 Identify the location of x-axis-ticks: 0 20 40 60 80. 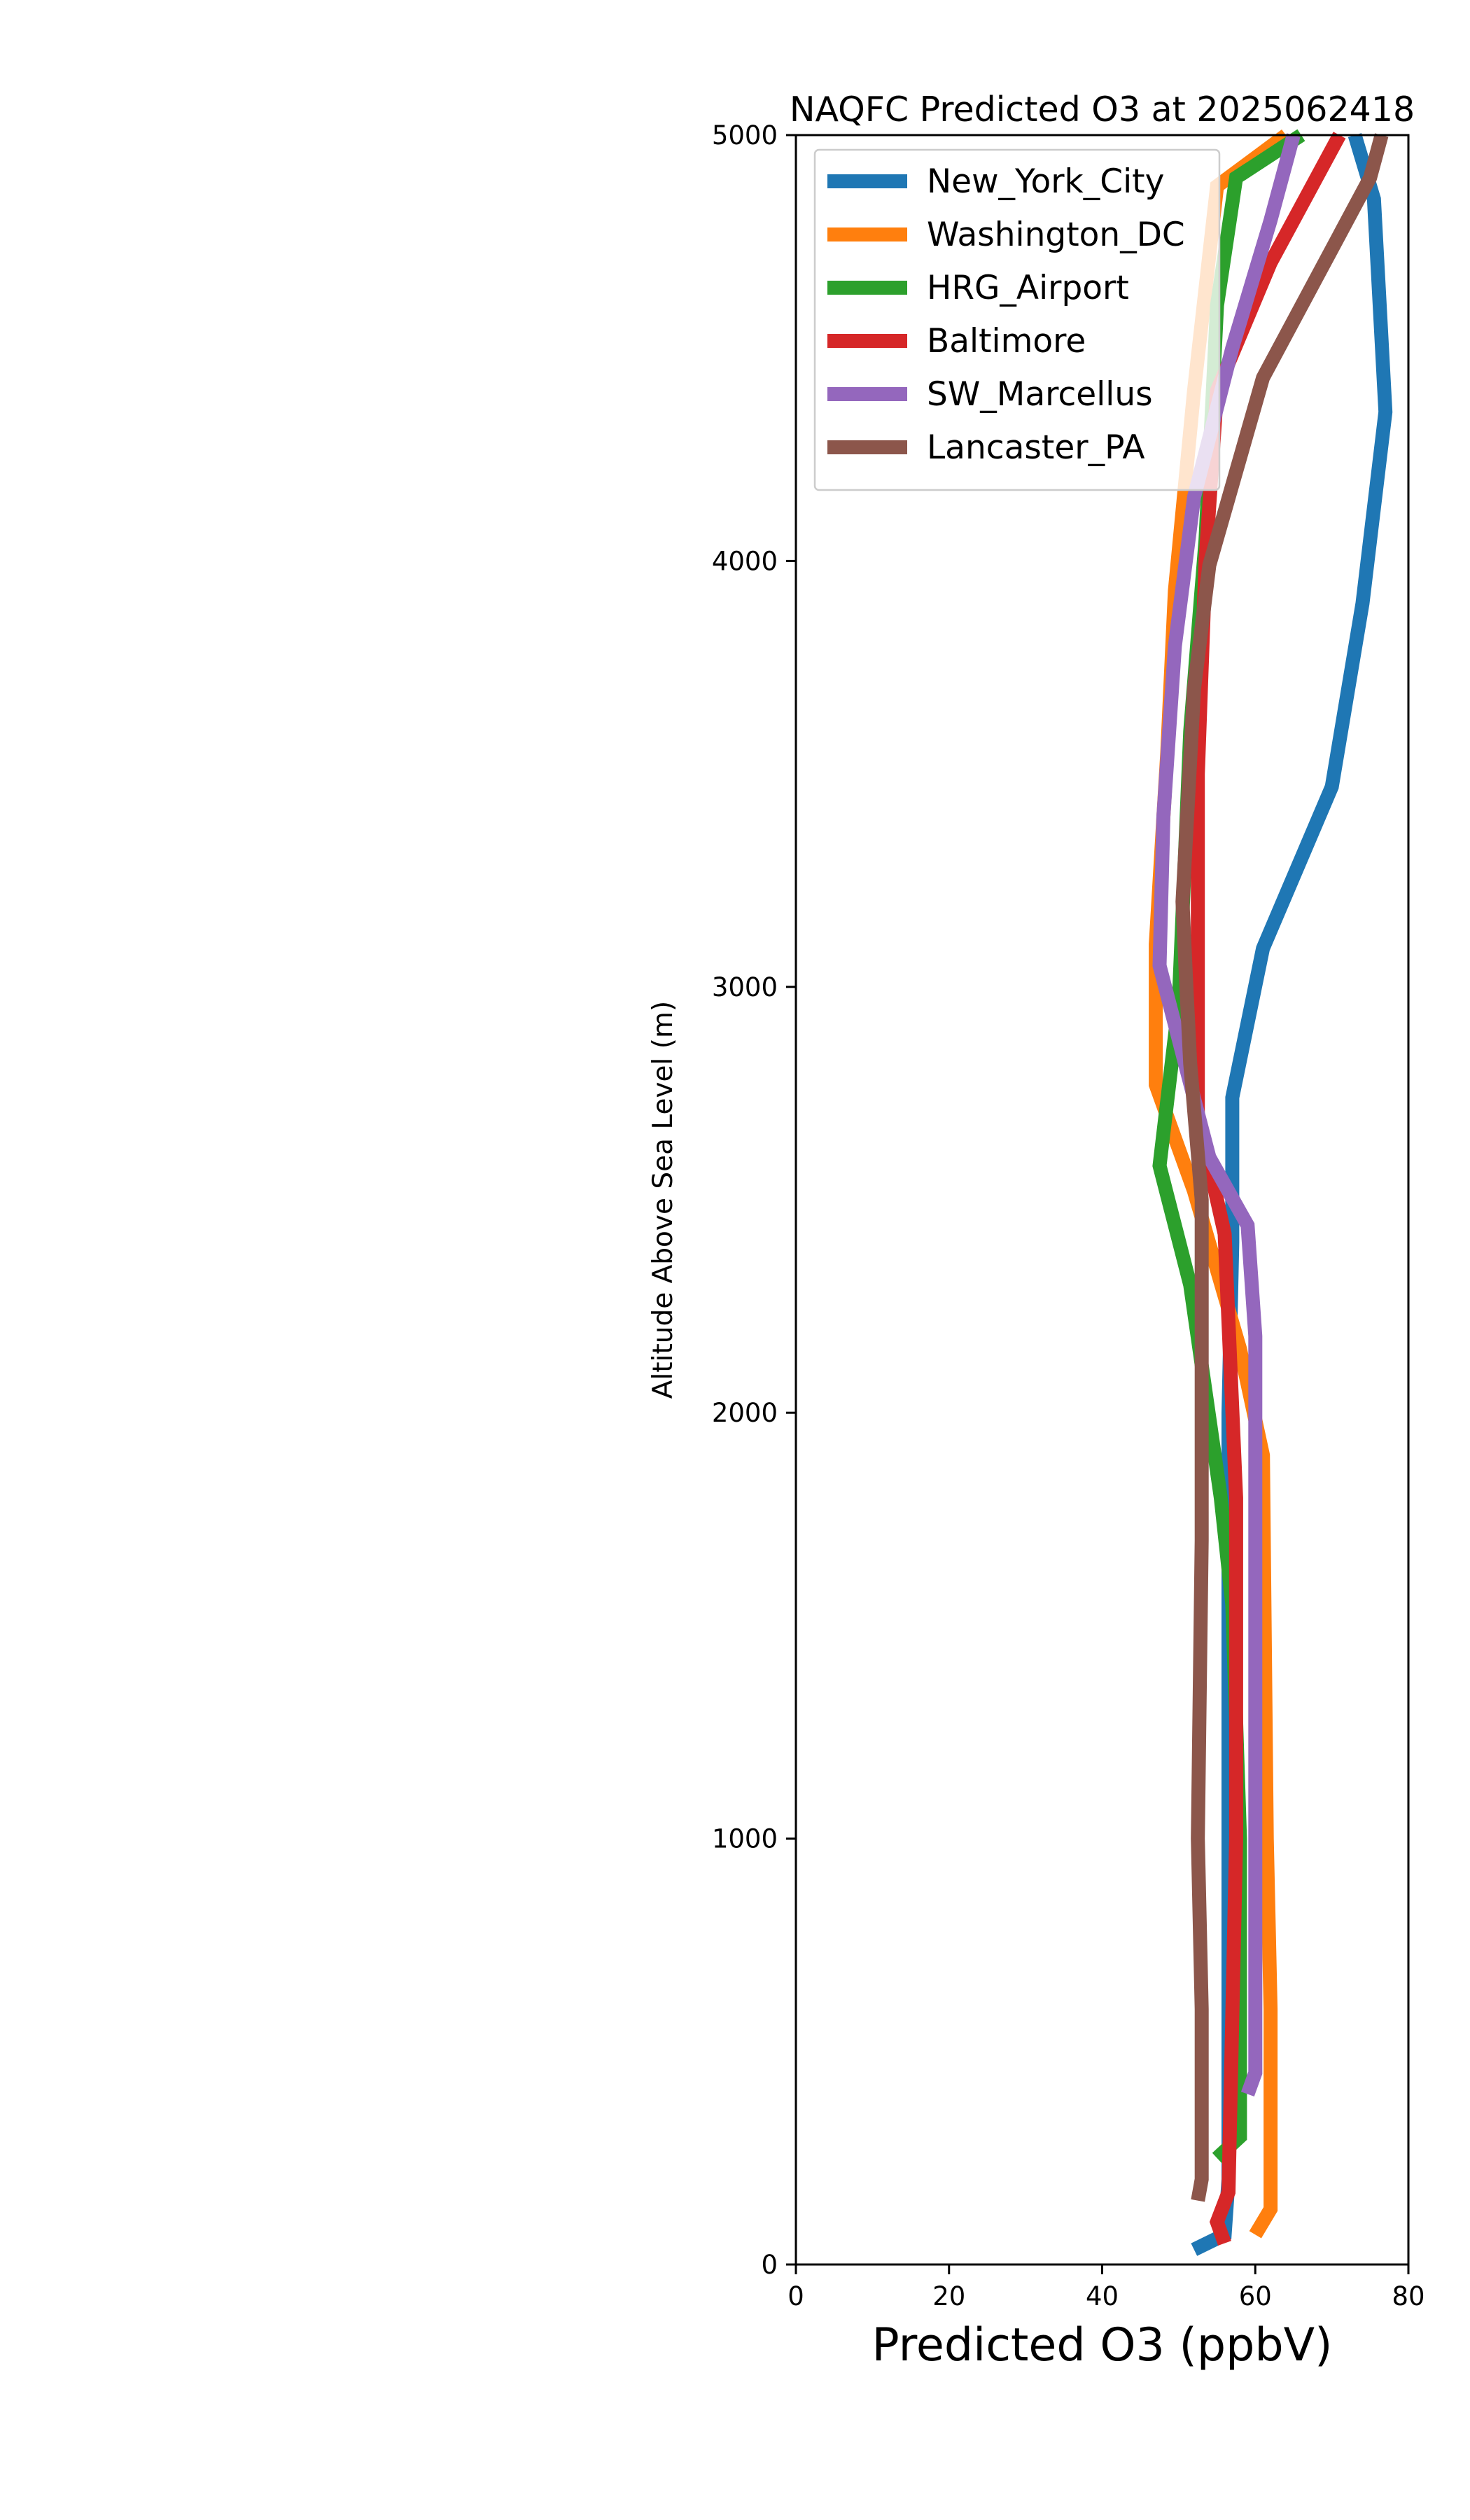
(1106, 2287).